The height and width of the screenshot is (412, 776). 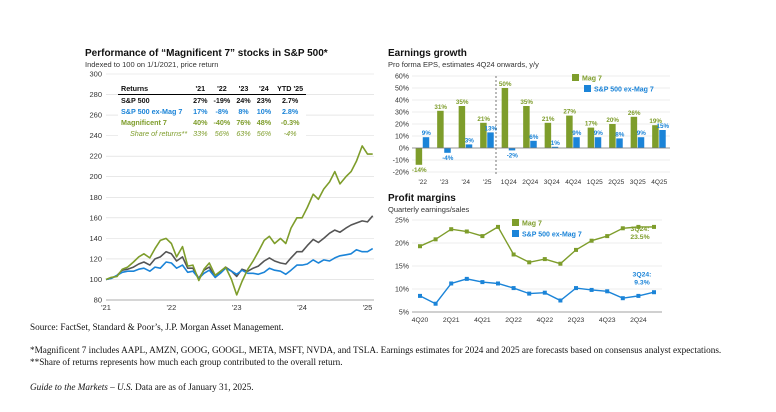 What do you see at coordinates (422, 198) in the screenshot?
I see `margins-chart-title: Profit margins` at bounding box center [422, 198].